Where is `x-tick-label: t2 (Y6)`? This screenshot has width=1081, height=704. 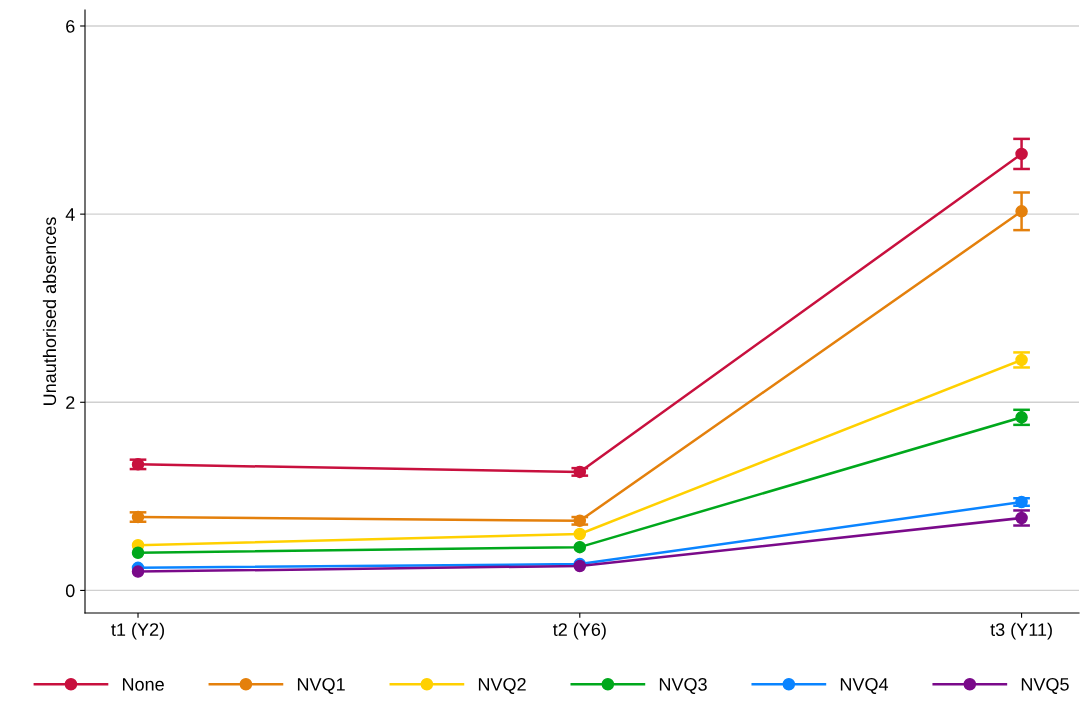
x-tick-label: t2 (Y6) is located at coordinates (579, 631).